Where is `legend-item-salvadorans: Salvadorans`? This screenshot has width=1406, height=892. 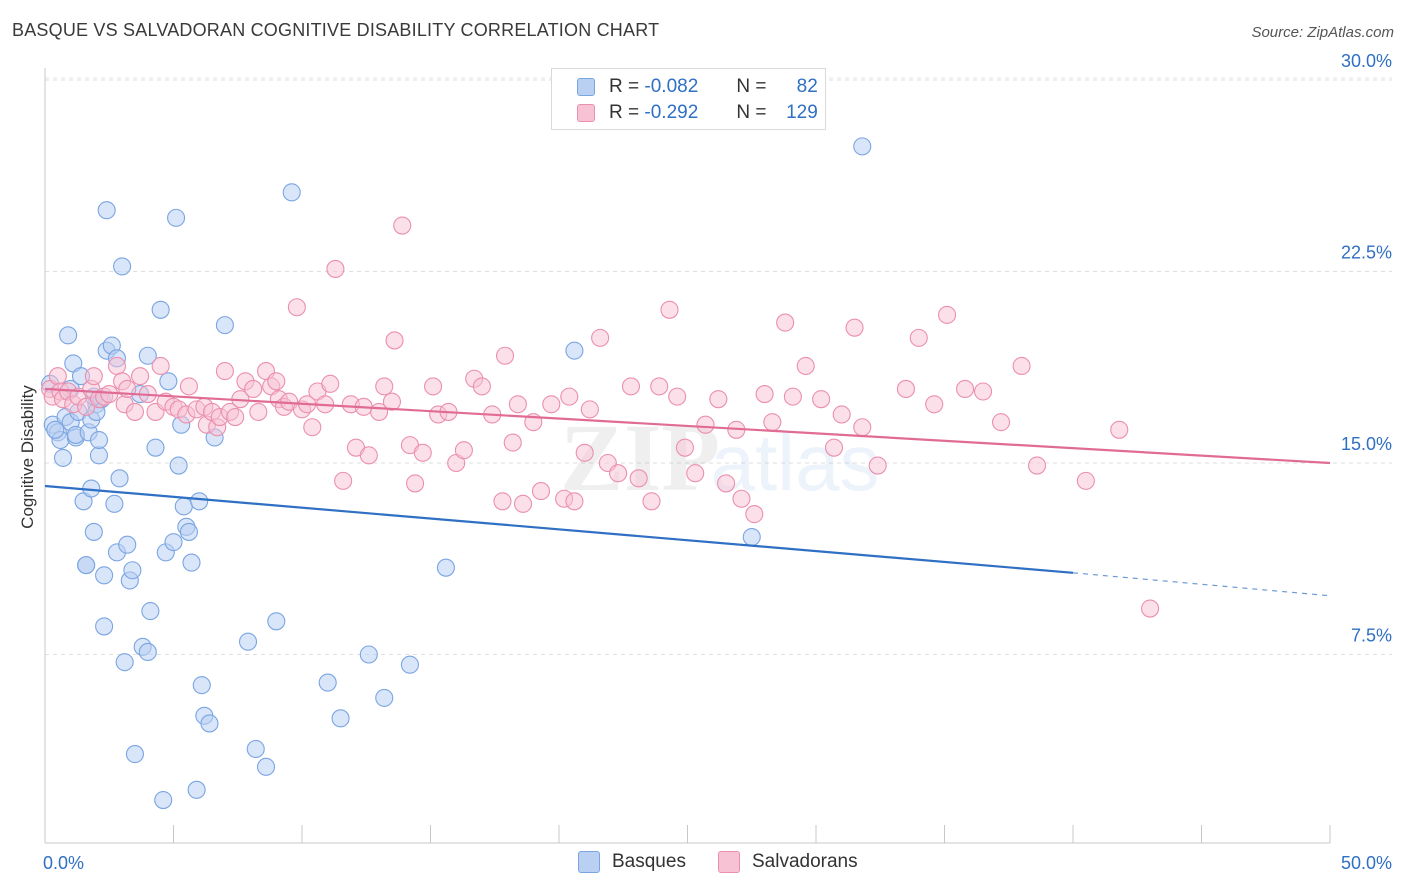 legend-item-salvadorans: Salvadorans is located at coordinates (788, 862).